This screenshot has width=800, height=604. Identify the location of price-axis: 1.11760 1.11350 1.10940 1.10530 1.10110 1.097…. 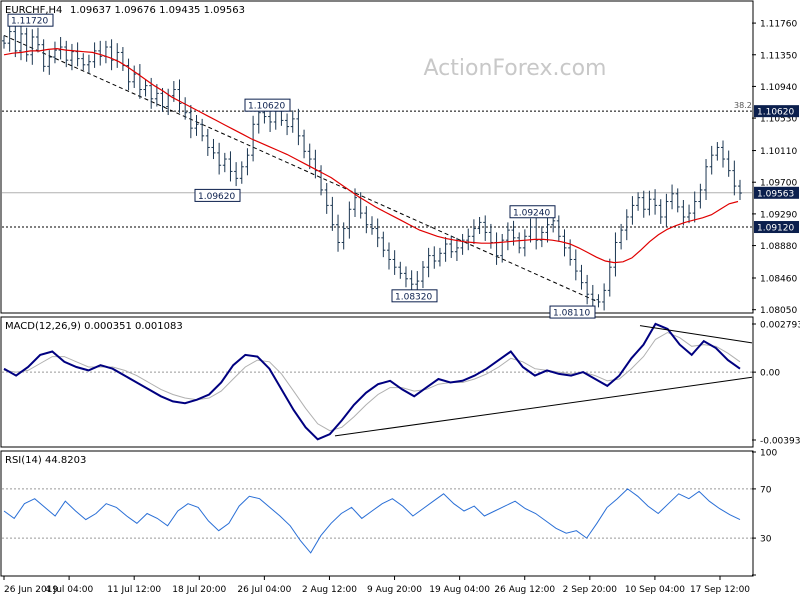
(775, 168).